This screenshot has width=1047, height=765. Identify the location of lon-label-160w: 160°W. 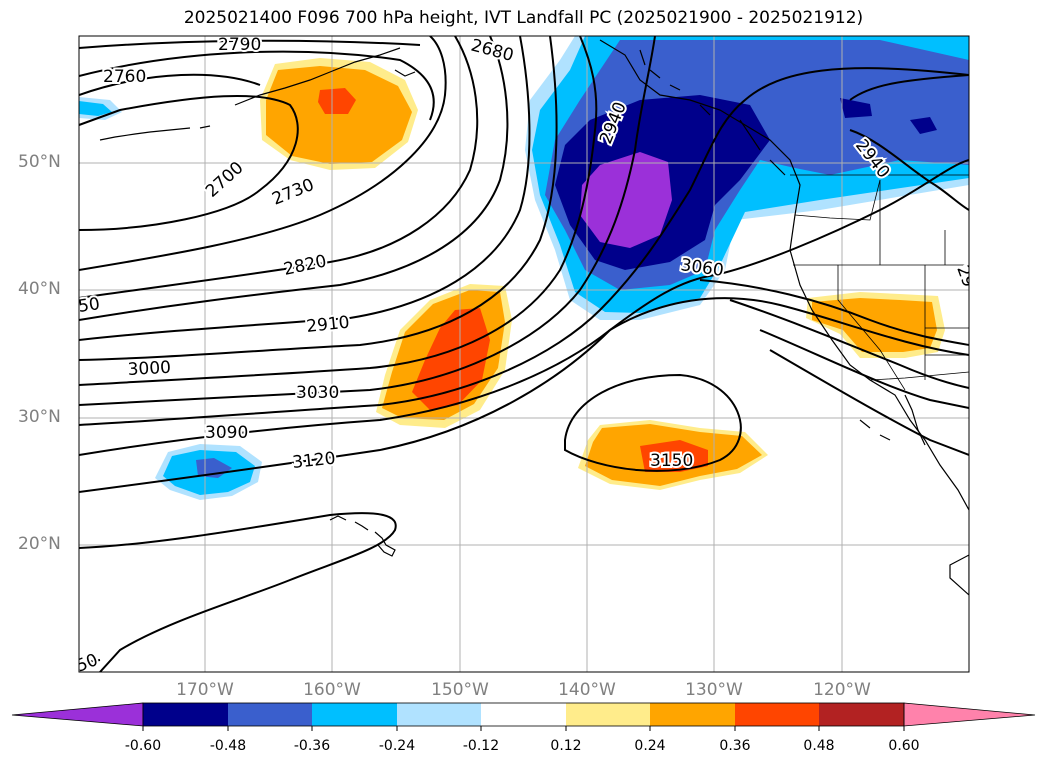
(332, 690).